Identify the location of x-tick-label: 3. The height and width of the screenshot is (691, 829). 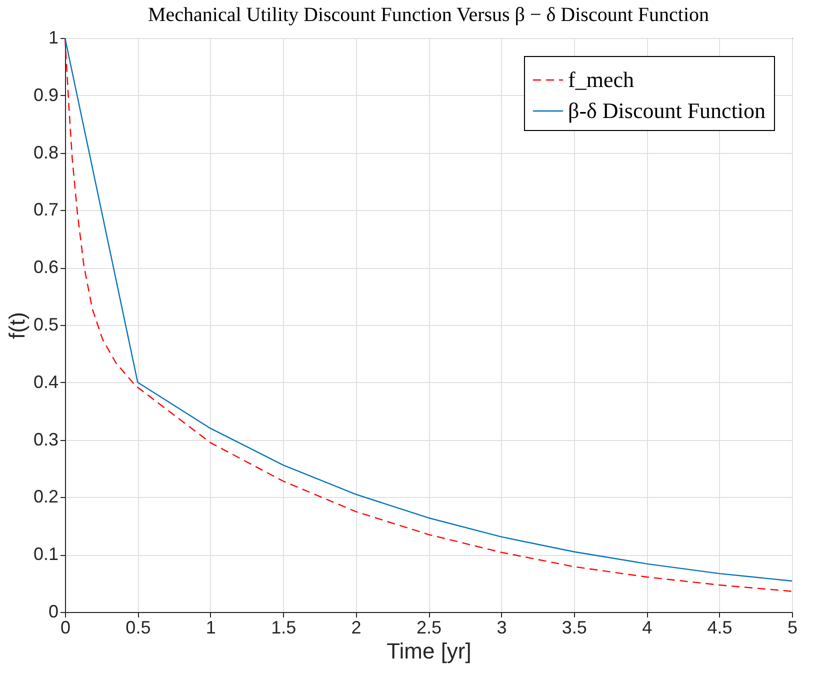
(501, 628).